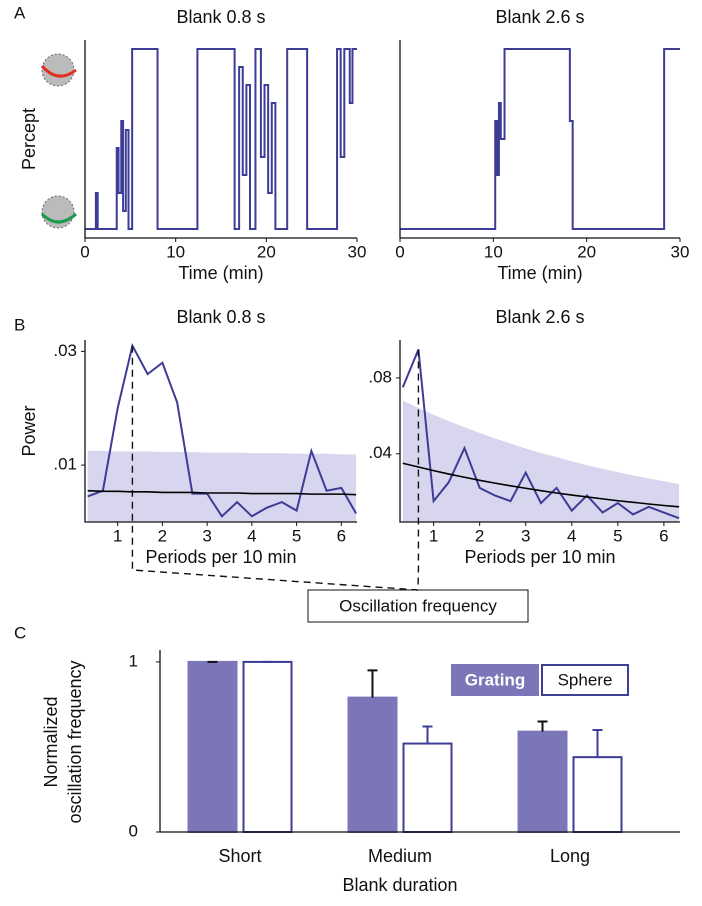  Describe the element at coordinates (19, 324) in the screenshot. I see `panel-label: B` at that location.